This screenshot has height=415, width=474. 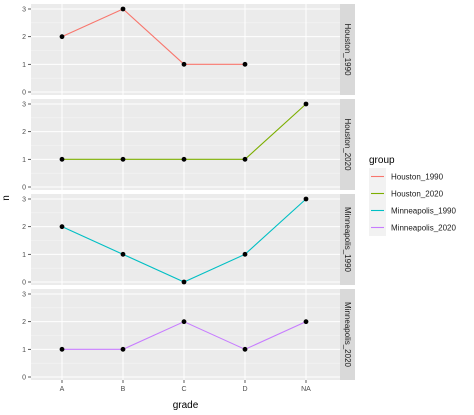 I want to click on y-axis-title: n, so click(x=6, y=198).